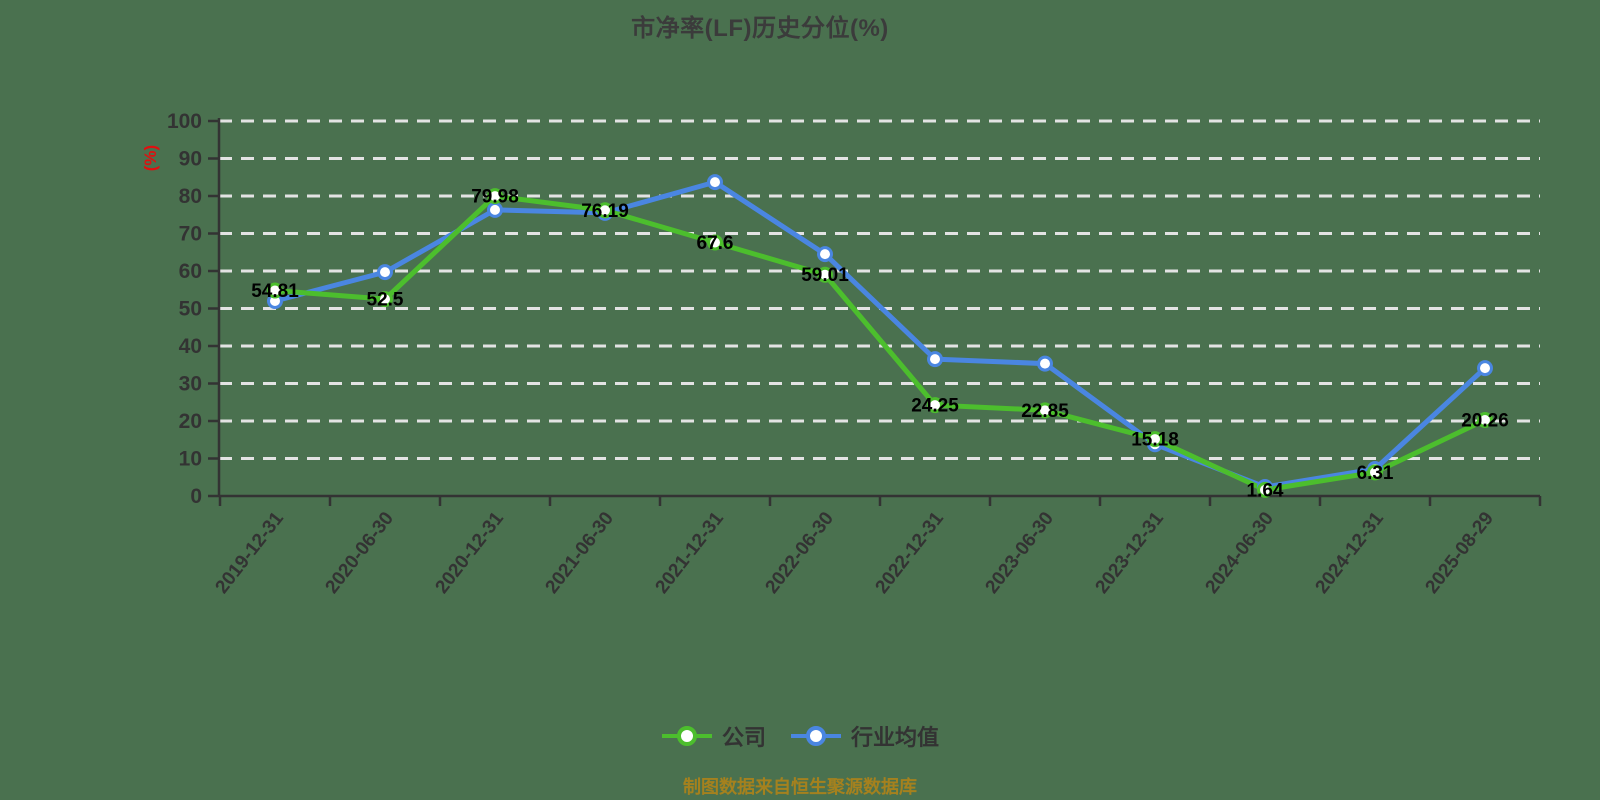  Describe the element at coordinates (686, 736) in the screenshot. I see `company-legend-marker-icon` at that location.